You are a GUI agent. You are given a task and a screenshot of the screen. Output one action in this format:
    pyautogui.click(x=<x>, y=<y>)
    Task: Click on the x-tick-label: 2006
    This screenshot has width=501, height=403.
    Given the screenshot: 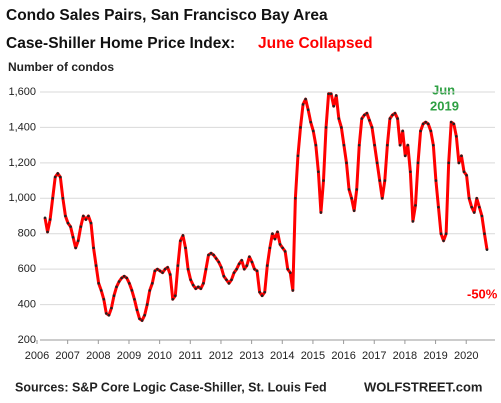 What is the action you would take?
    pyautogui.click(x=37, y=356)
    